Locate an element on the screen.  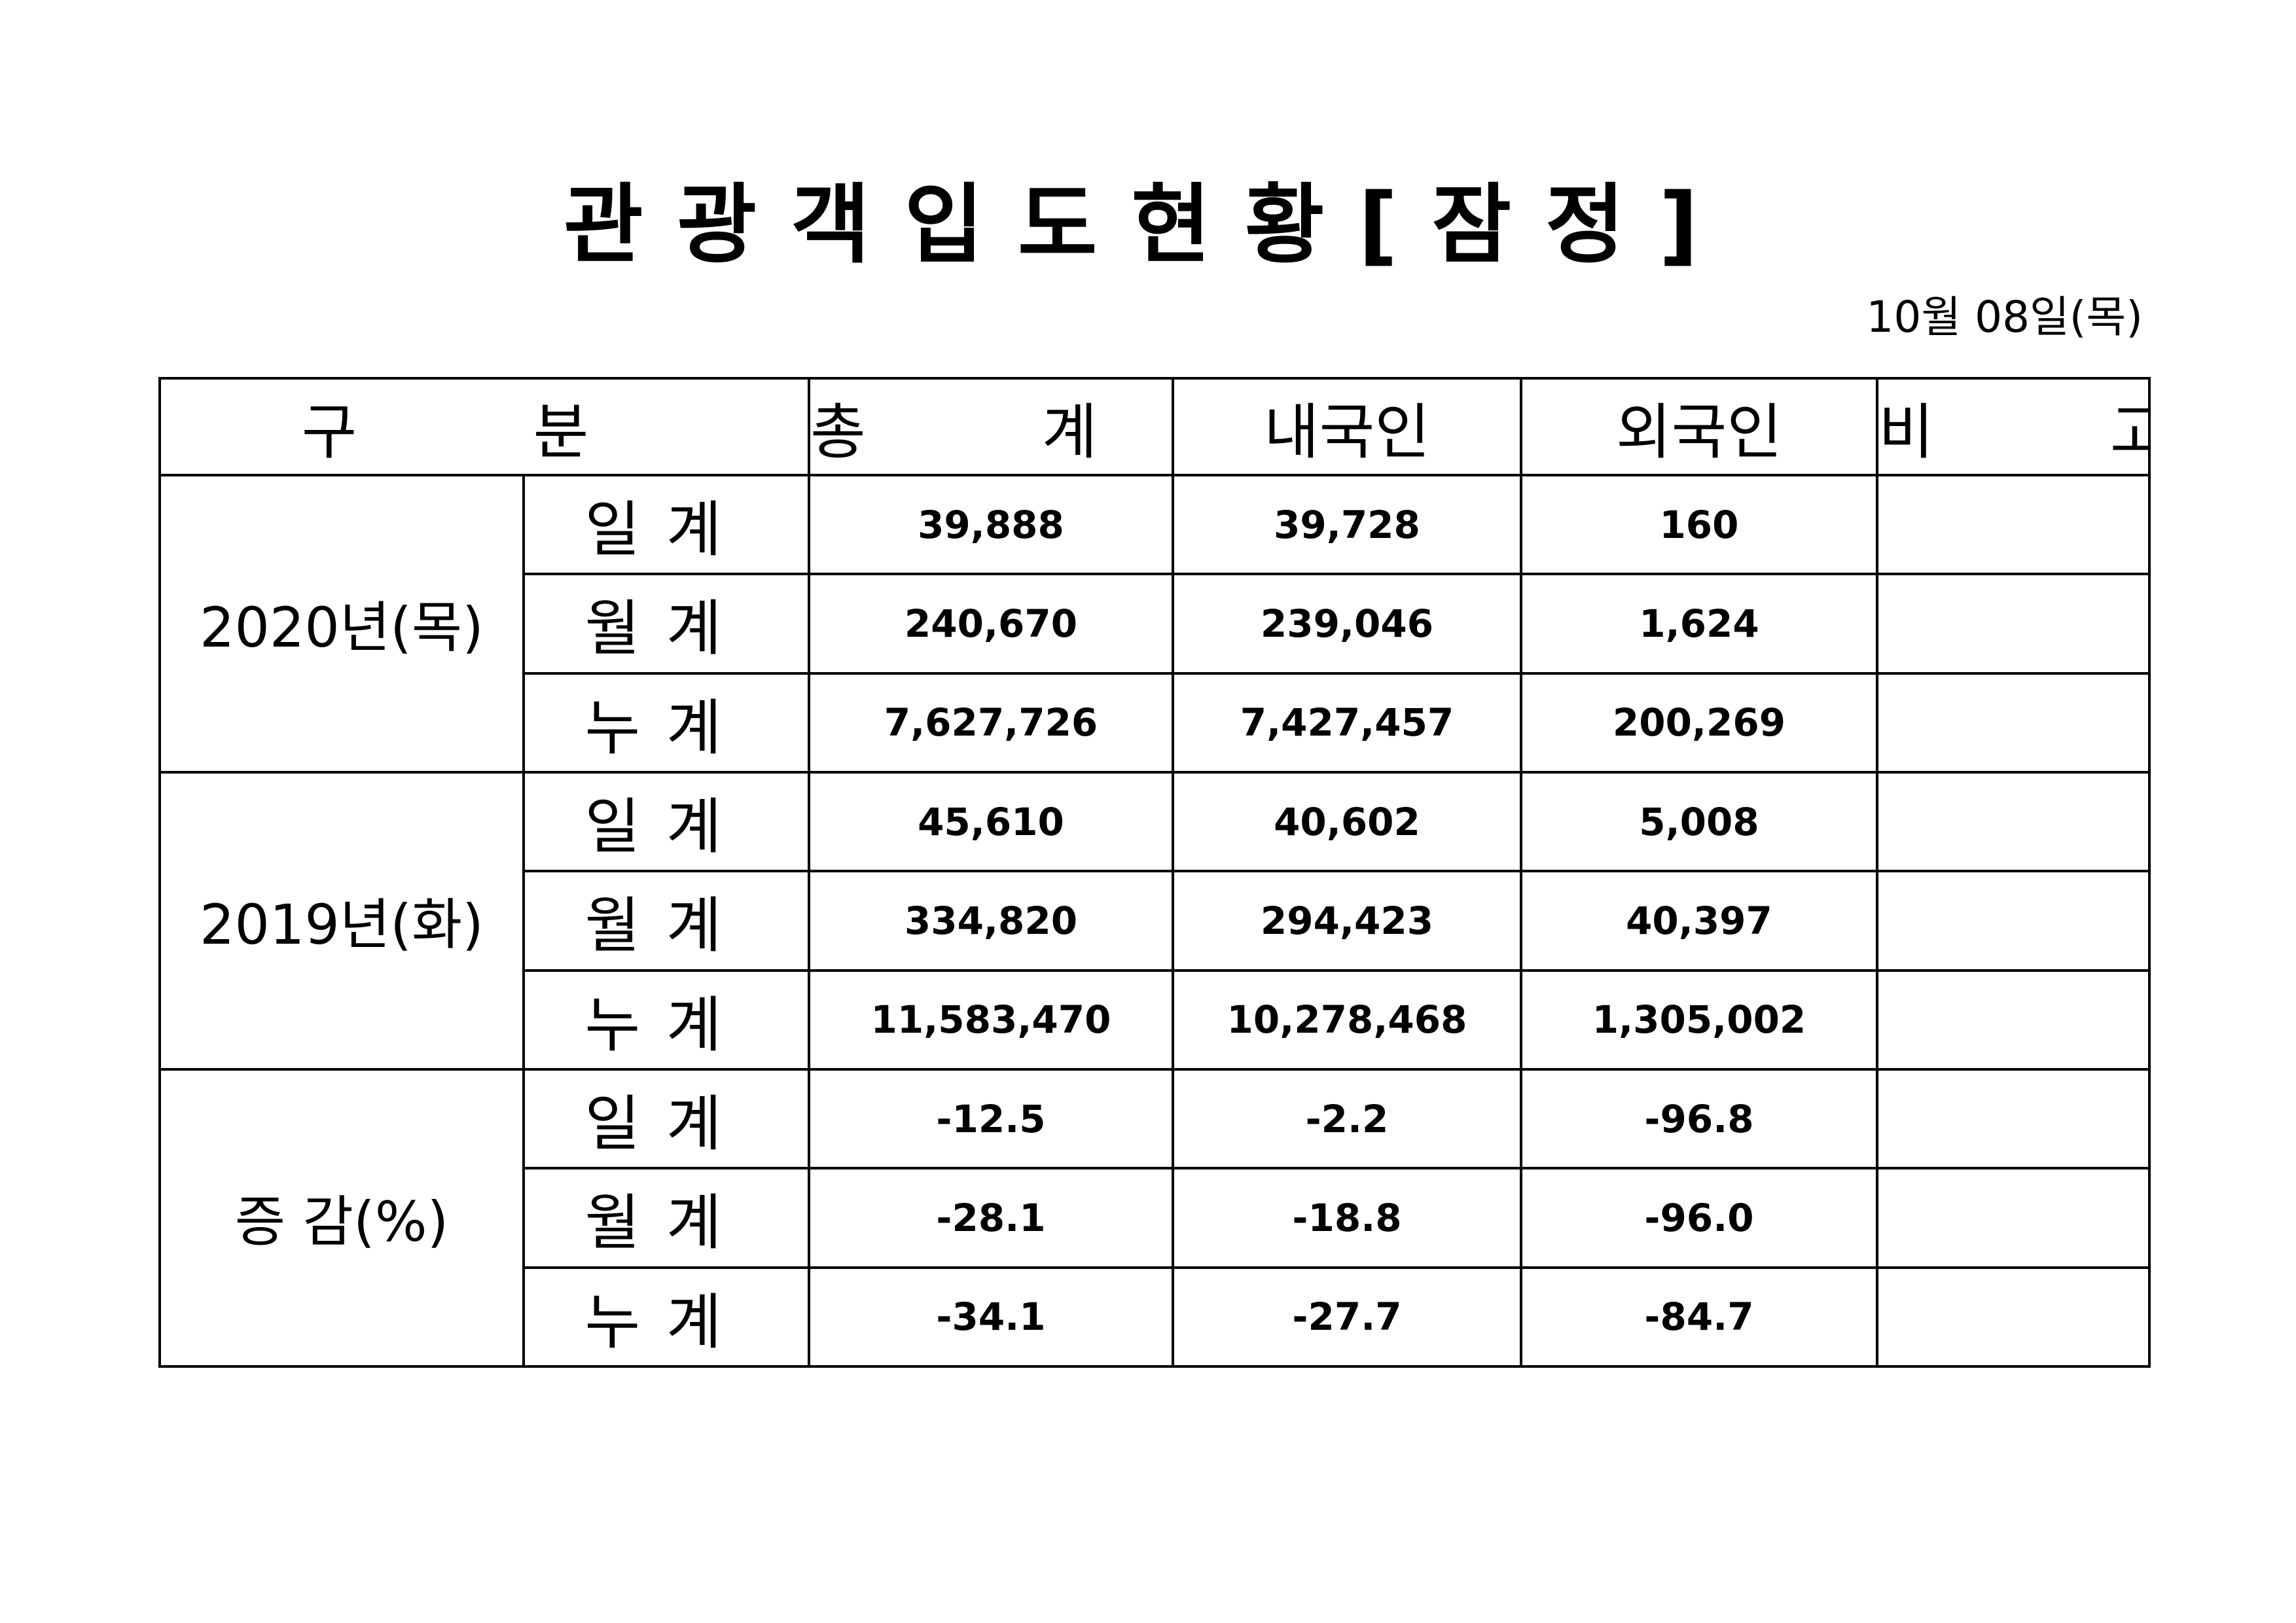
cell-foreign: -84.7 is located at coordinates (1699, 1317).